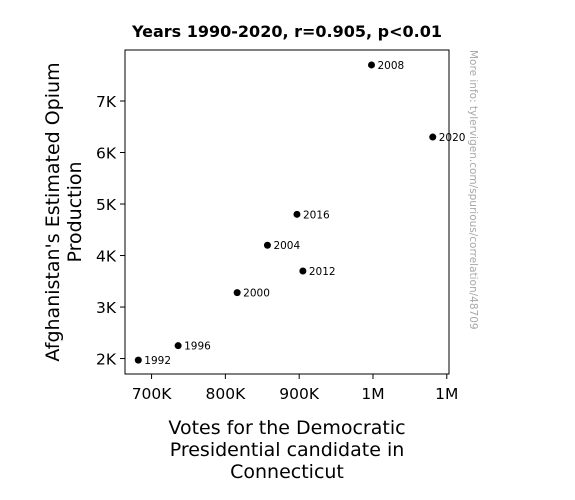 The image size is (575, 500). Describe the element at coordinates (299, 394) in the screenshot. I see `x-tick-label: 900K` at that location.